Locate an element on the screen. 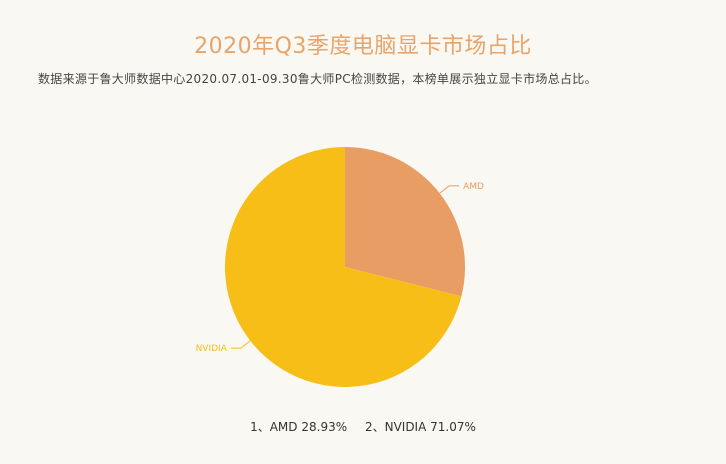  chart-title: 2020年Q3季度电脑显卡市场占比 is located at coordinates (363, 46).